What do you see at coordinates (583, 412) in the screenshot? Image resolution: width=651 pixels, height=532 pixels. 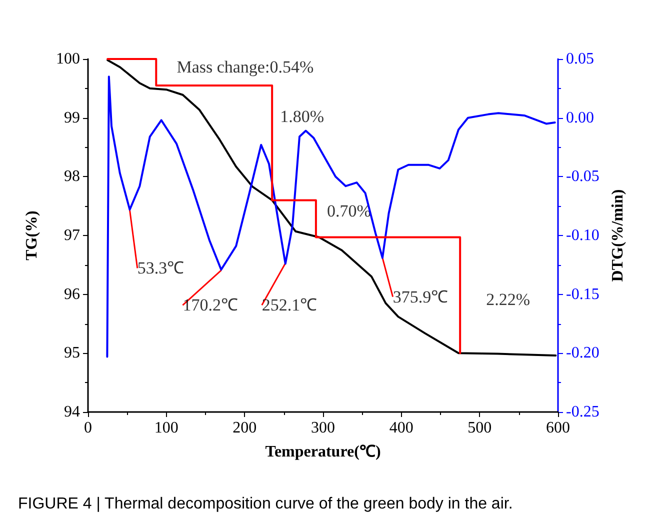 I see `y2-tick-label: -0.25` at bounding box center [583, 412].